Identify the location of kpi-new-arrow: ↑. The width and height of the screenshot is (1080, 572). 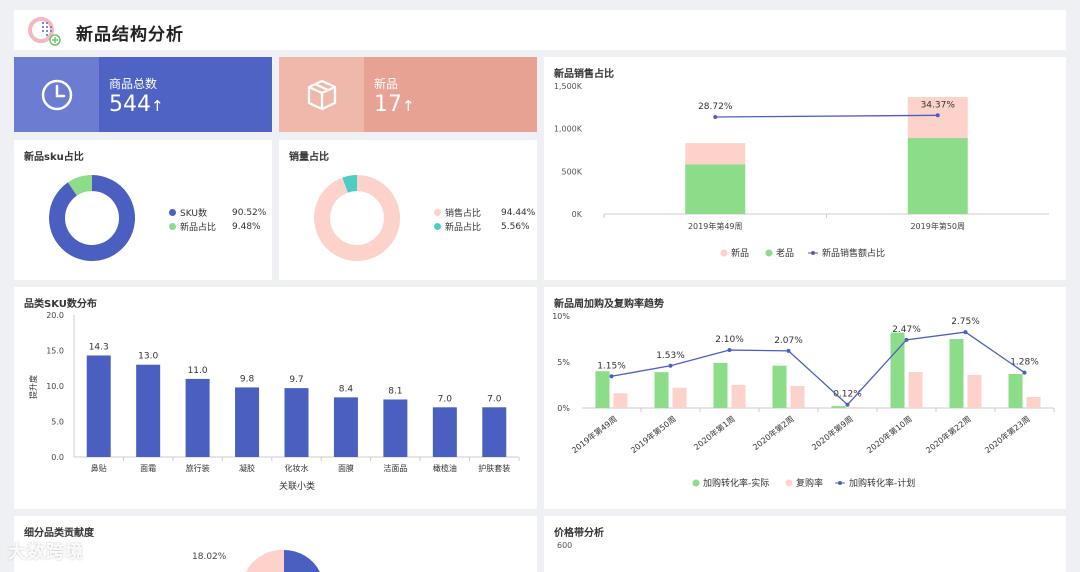
(408, 106).